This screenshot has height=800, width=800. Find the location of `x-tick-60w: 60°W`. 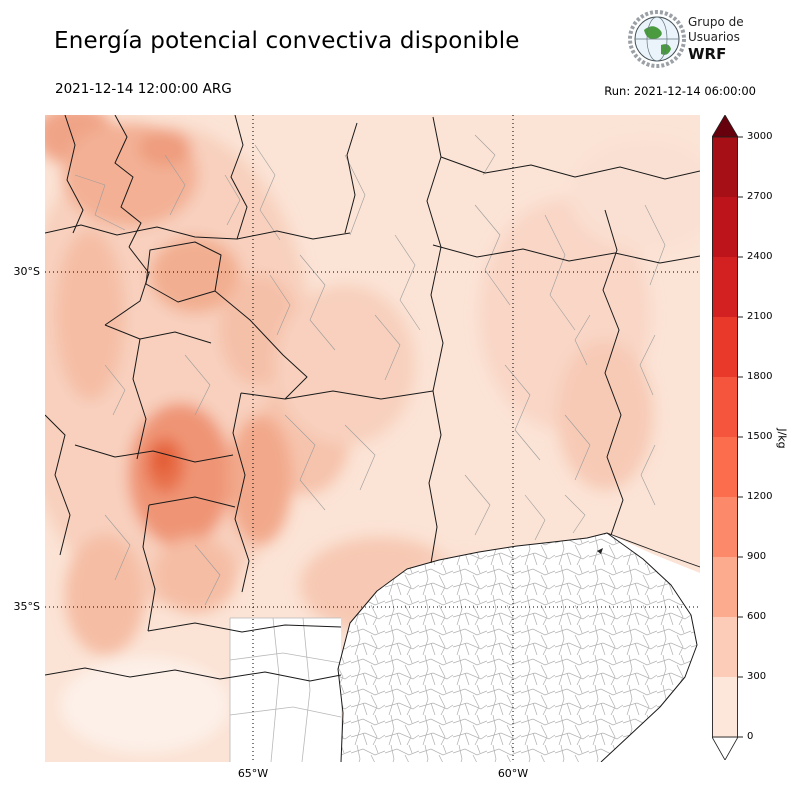

x-tick-60w: 60°W is located at coordinates (513, 773).